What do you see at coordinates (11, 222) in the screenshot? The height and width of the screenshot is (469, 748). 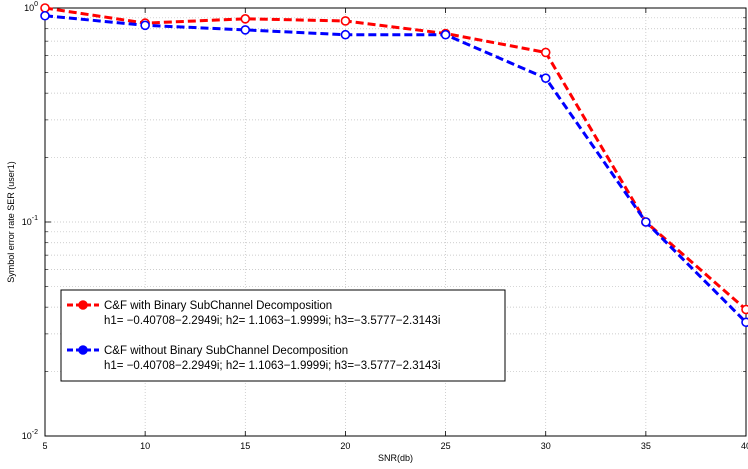 I see `y-axis-label: Symbol error rate SER (user1)` at bounding box center [11, 222].